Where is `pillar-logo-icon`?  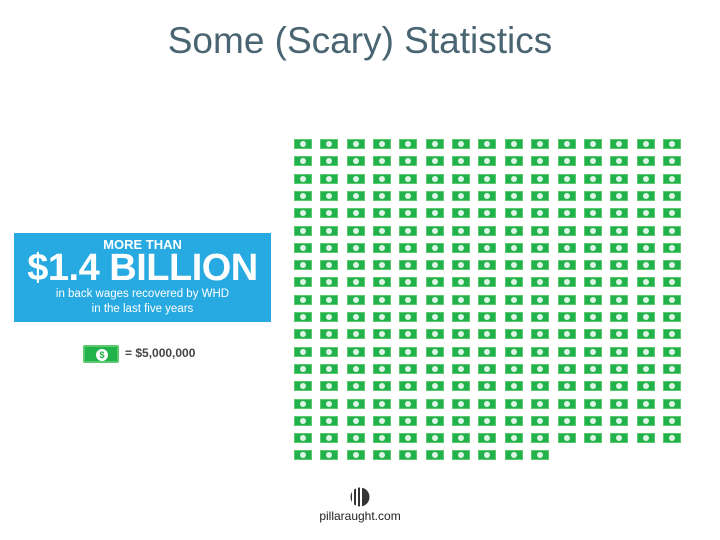
pillar-logo-icon is located at coordinates (360, 497).